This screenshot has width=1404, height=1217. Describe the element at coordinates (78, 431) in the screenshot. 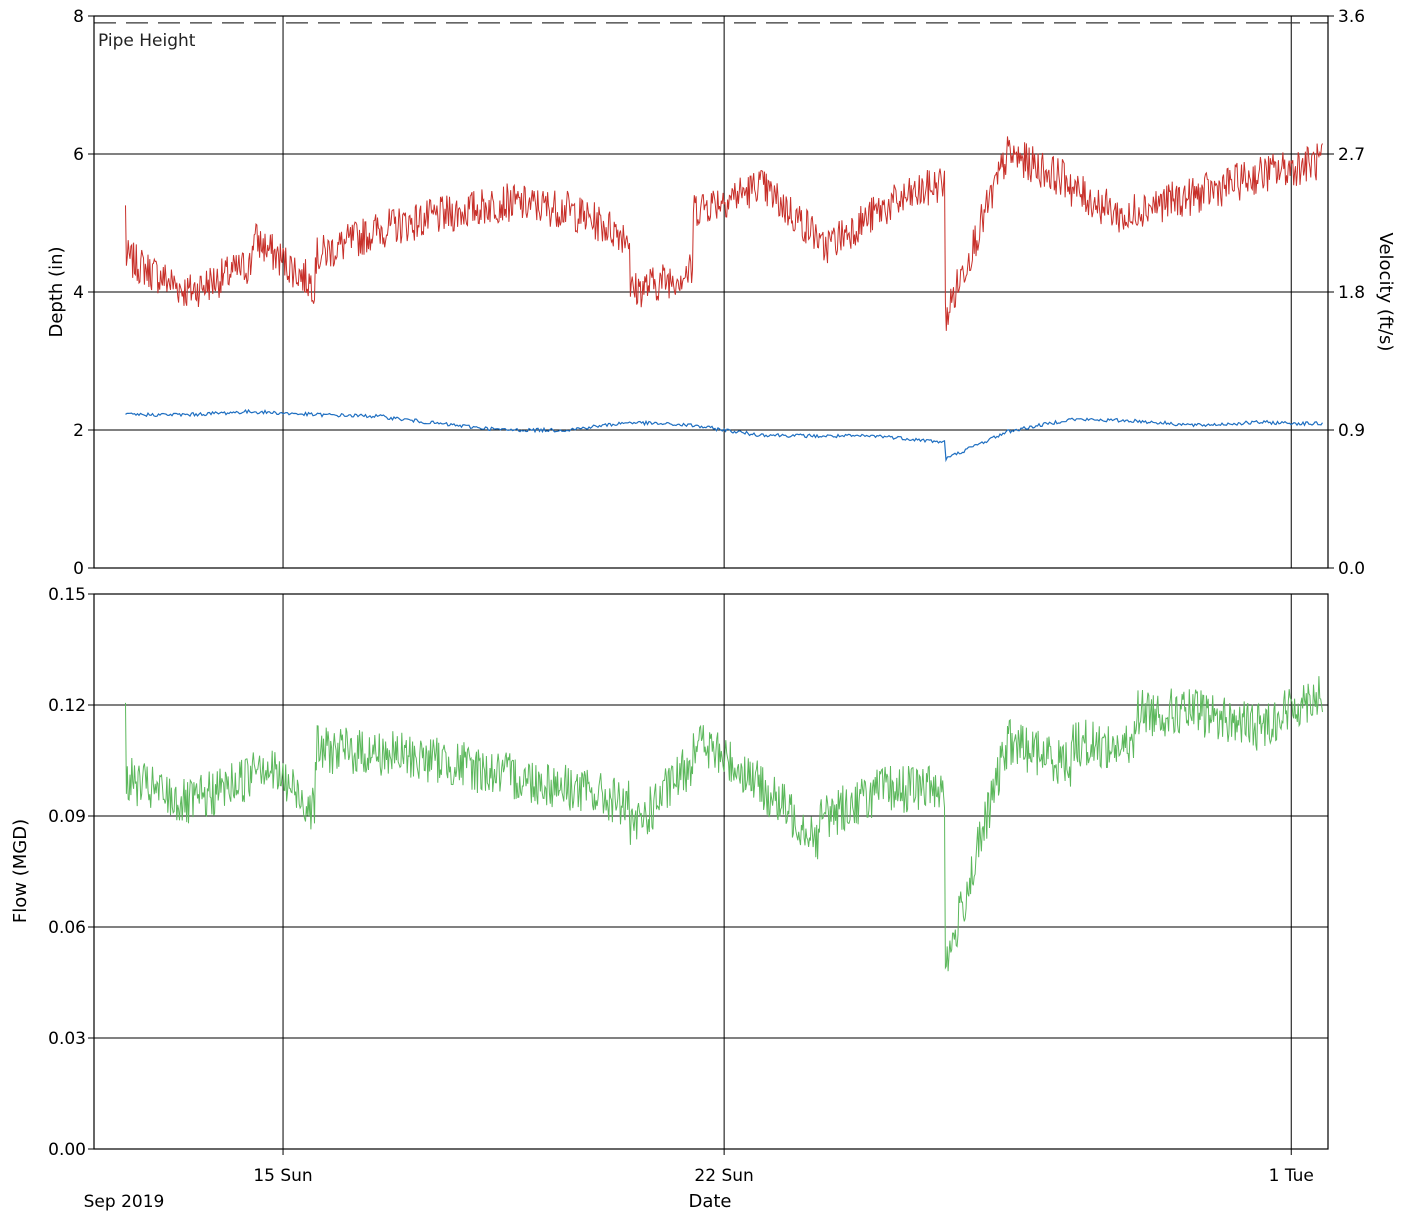

I see `depth-tick-label: 2` at that location.